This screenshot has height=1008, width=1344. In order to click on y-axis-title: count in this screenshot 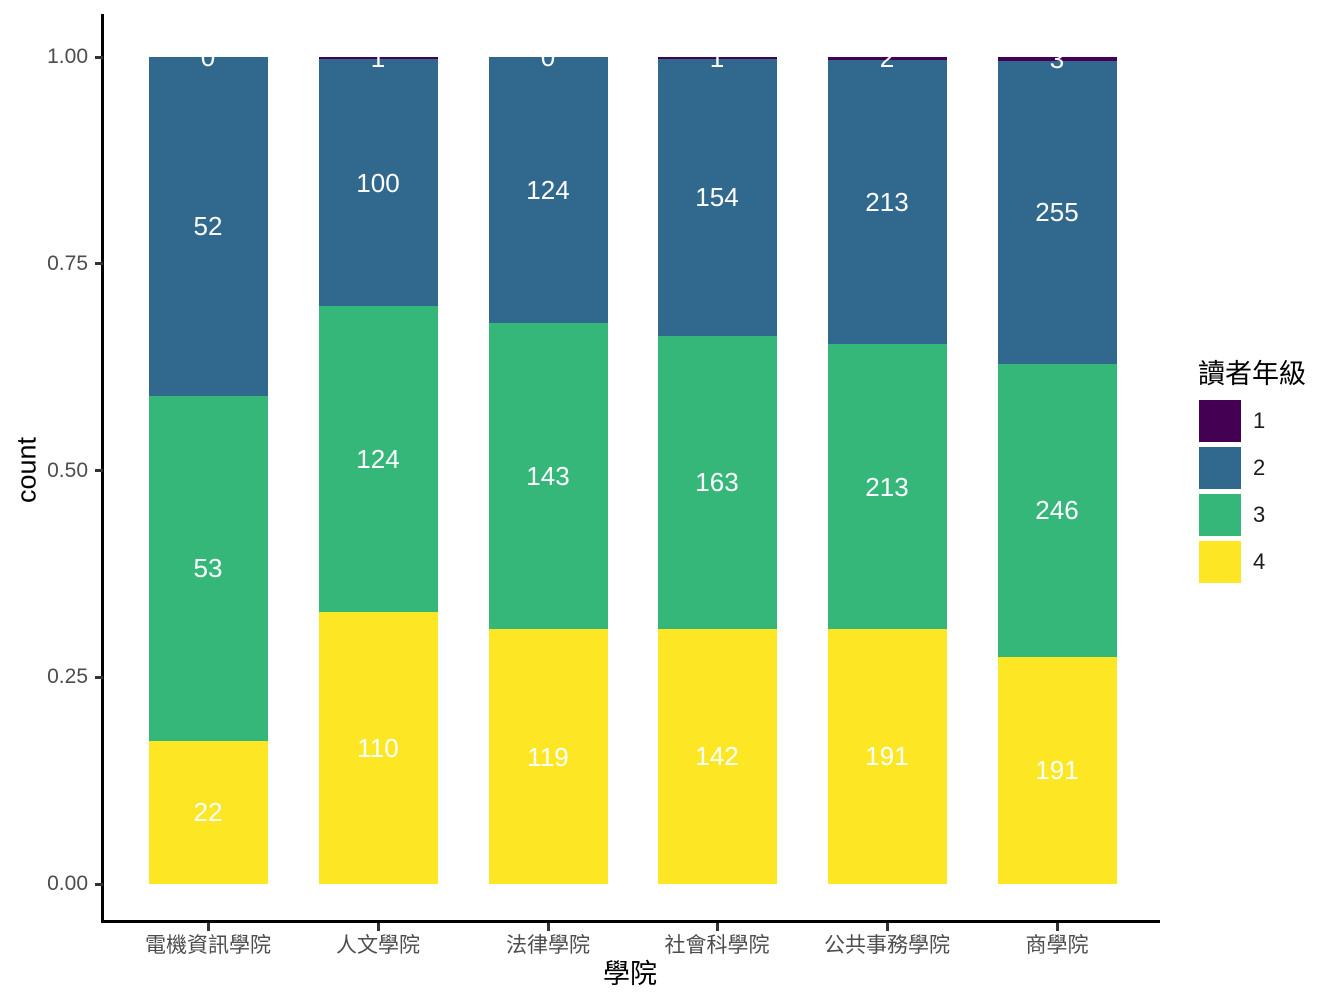, I will do `click(26, 470)`.